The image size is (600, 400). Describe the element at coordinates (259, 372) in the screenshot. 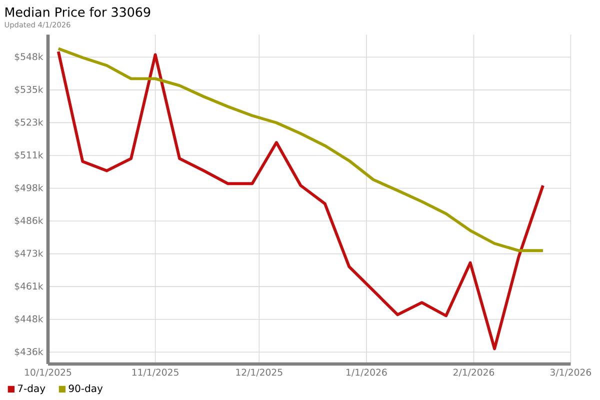

I see `x-tick-label: 12/1/2025` at that location.